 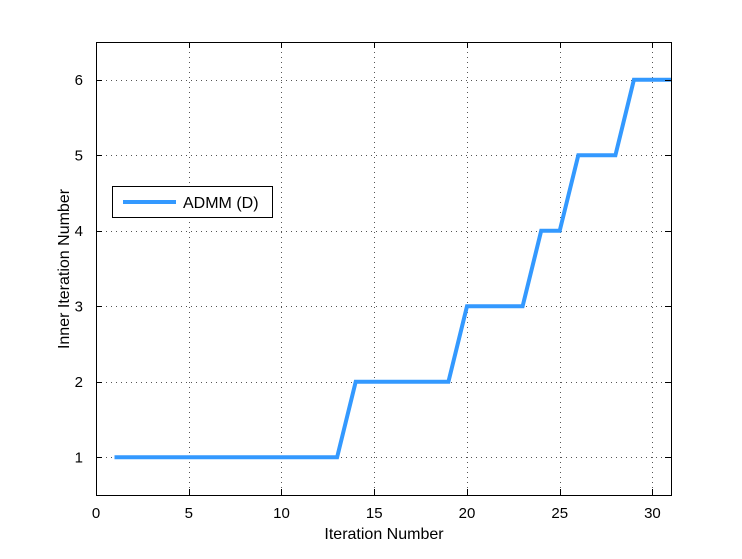 I want to click on x-tick-label: 5, so click(x=189, y=513).